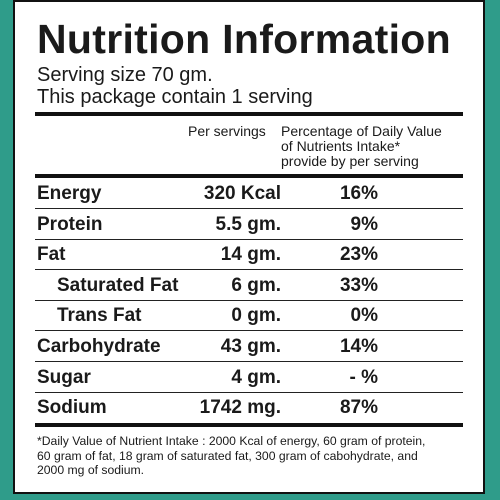 The image size is (500, 500). What do you see at coordinates (358, 255) in the screenshot?
I see `daily-value: 23%` at bounding box center [358, 255].